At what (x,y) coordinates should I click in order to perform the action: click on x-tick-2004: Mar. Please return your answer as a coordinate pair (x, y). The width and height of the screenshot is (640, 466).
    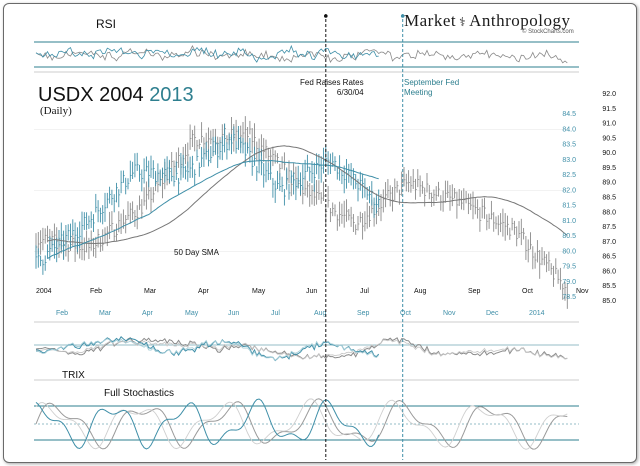
    Looking at the image, I should click on (150, 291).